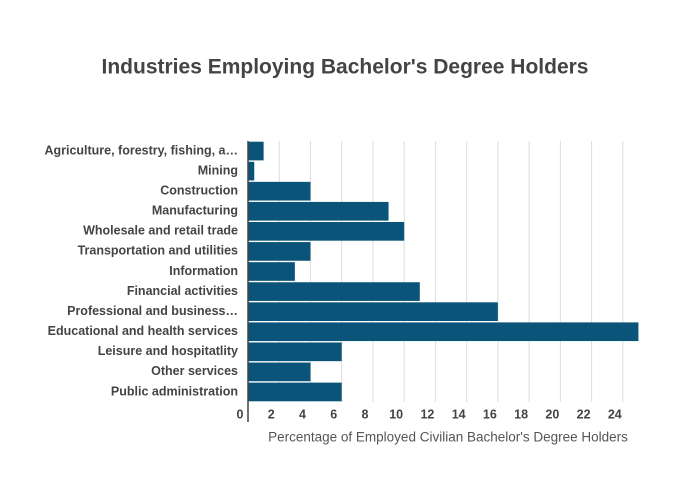 The width and height of the screenshot is (700, 500). I want to click on y-tick-label: Construction, so click(199, 190).